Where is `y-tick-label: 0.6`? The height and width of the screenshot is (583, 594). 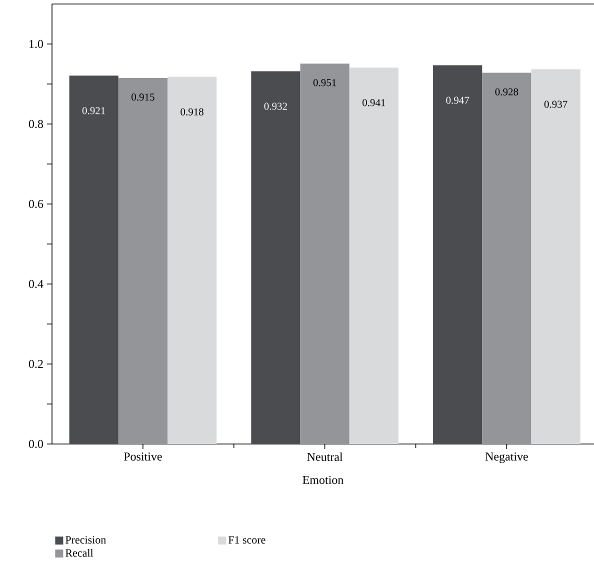
y-tick-label: 0.6 is located at coordinates (36, 204).